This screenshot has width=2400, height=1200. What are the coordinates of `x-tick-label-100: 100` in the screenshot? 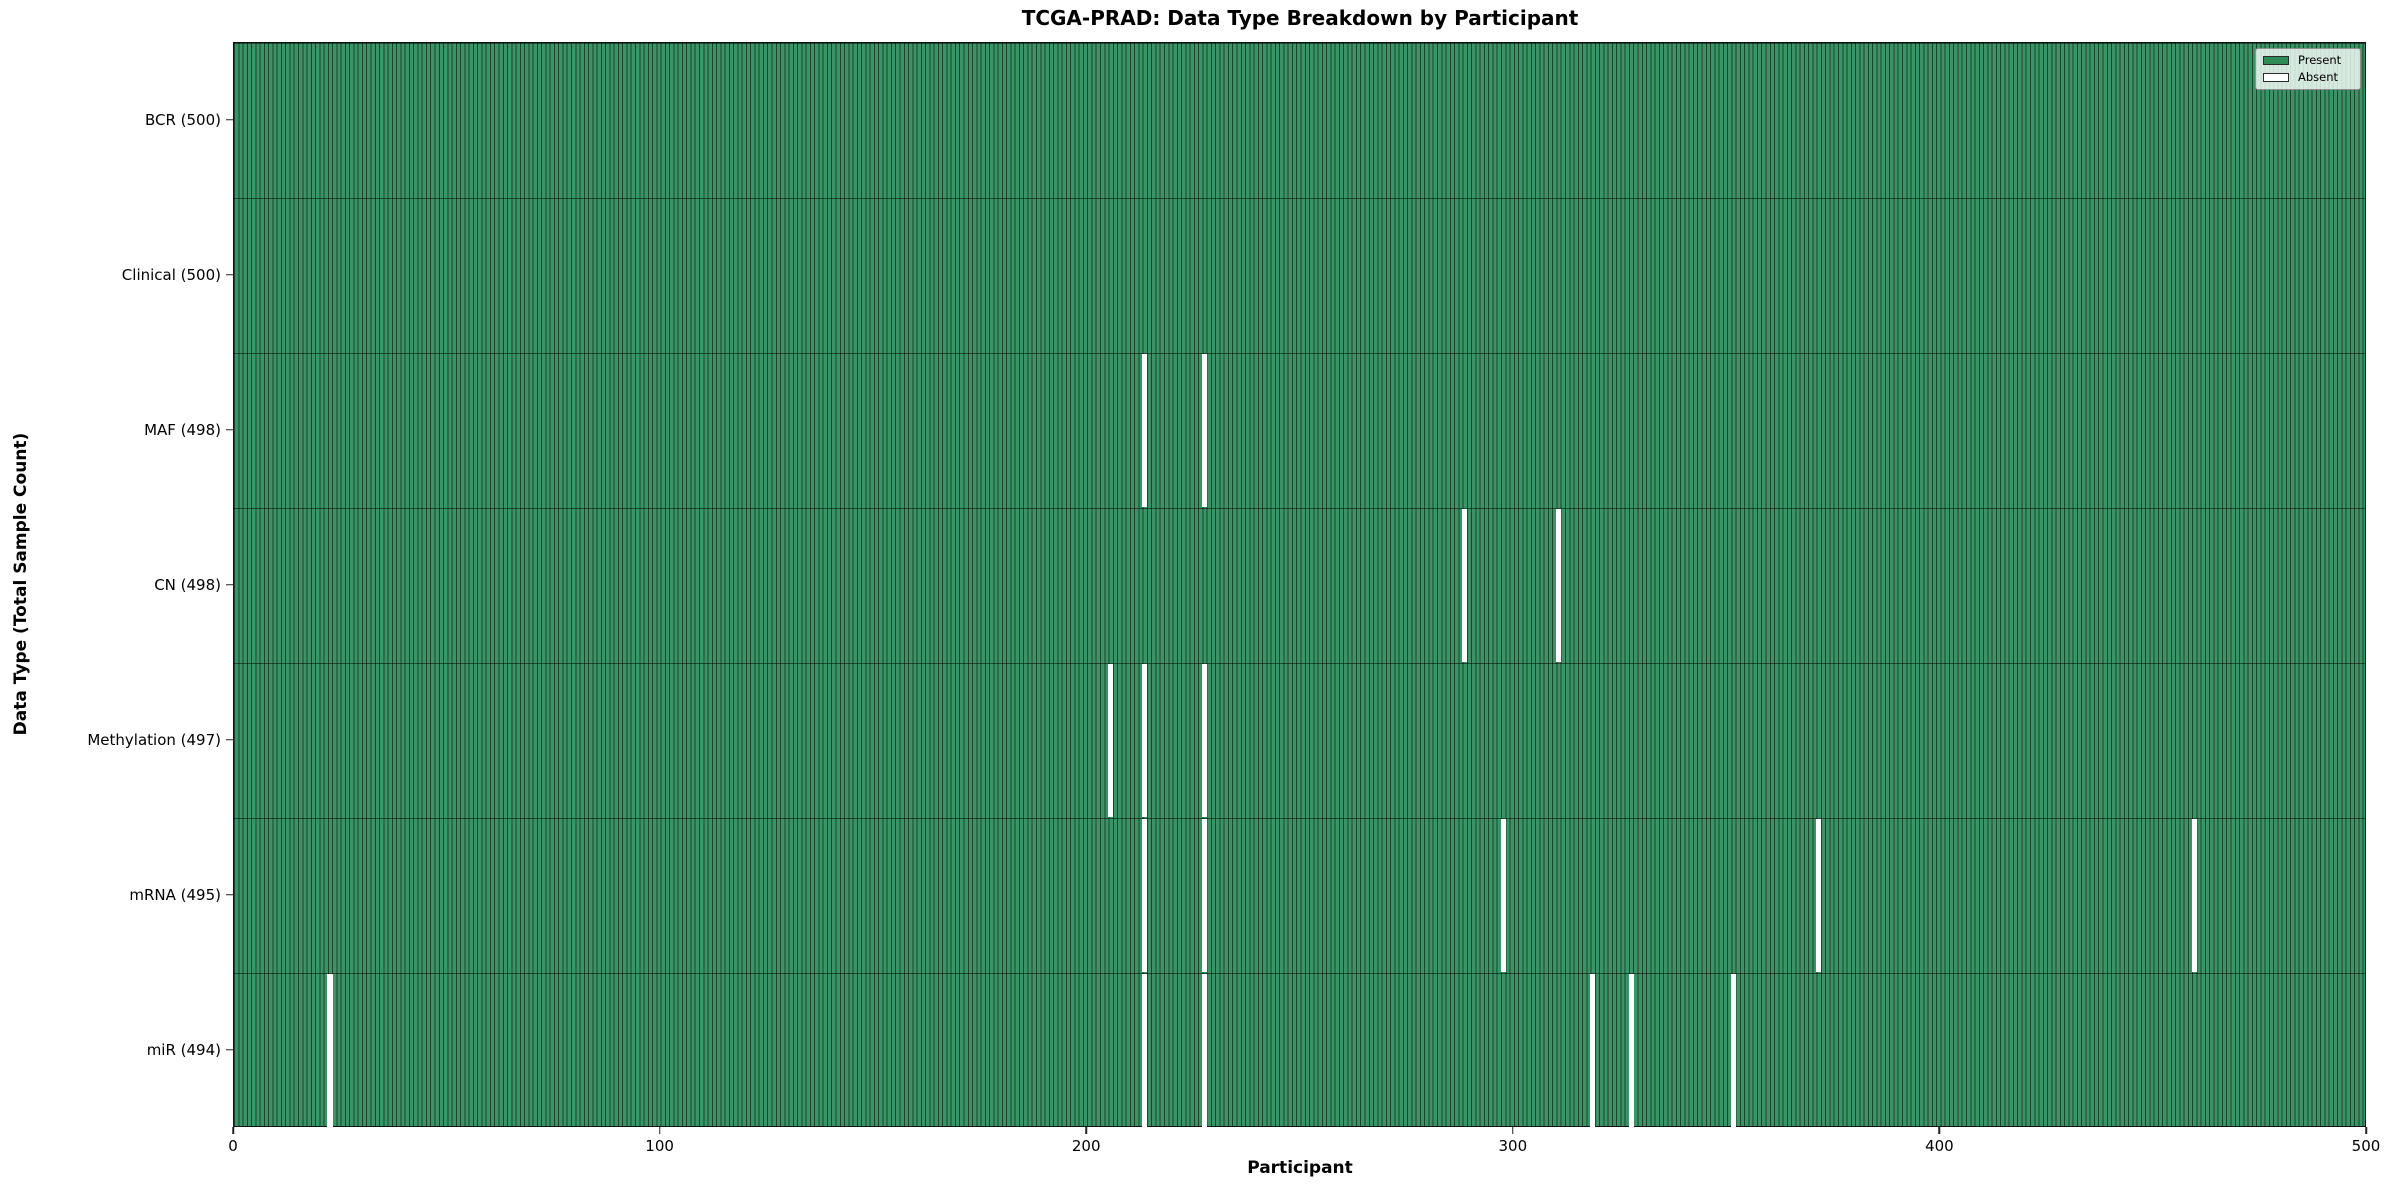 It's located at (659, 1146).